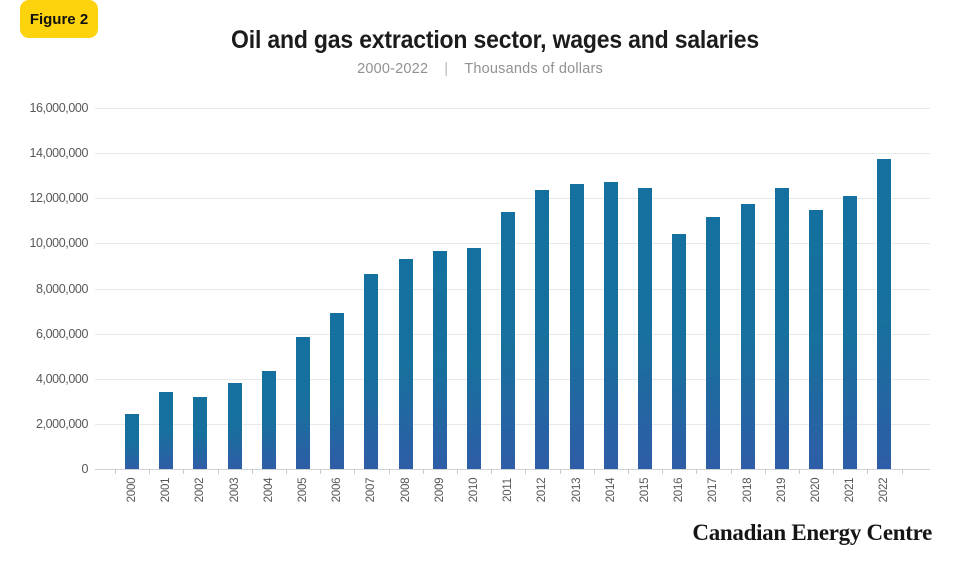 This screenshot has width=960, height=576. I want to click on bar-2008, so click(405, 364).